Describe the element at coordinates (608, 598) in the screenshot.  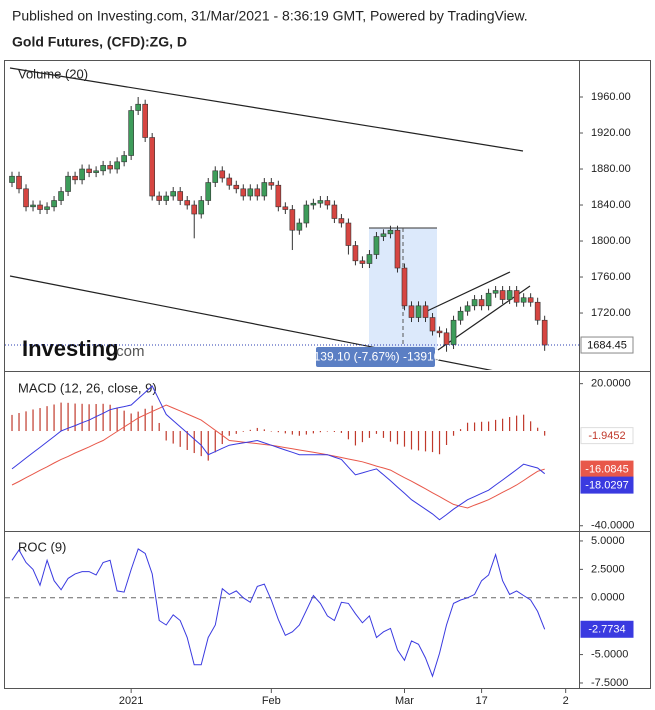
I see `y-tick-label: 0.0000` at that location.